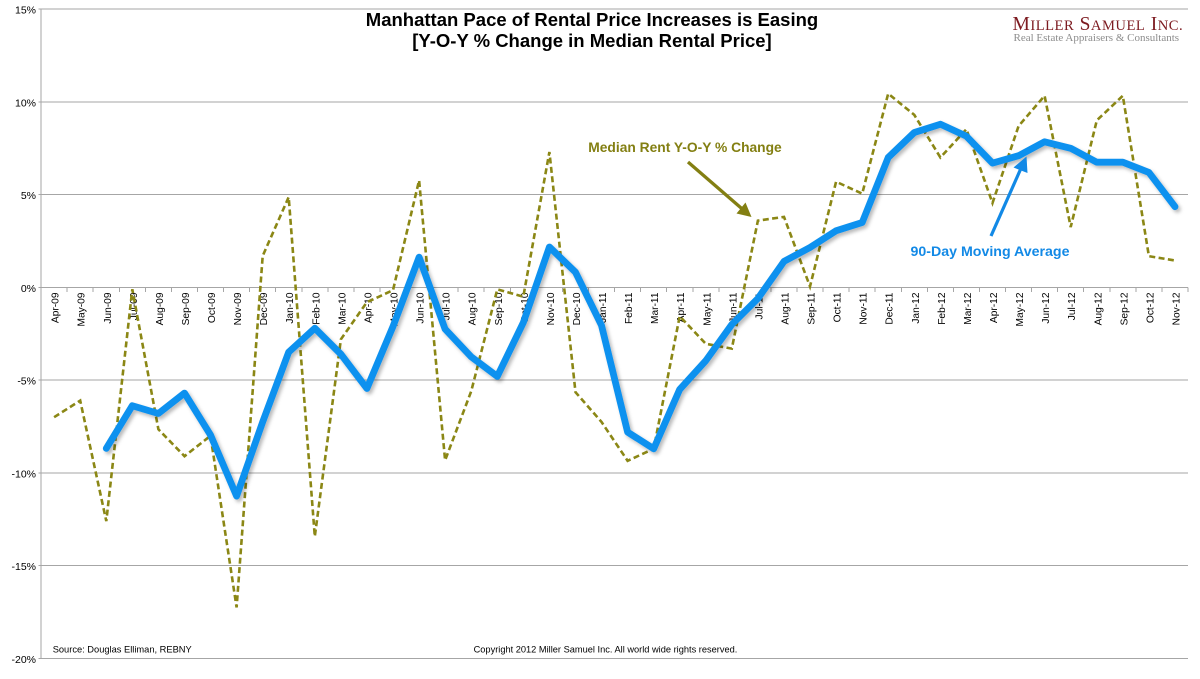 The height and width of the screenshot is (679, 1200). I want to click on svg-text: Mar-11, so click(655, 308).